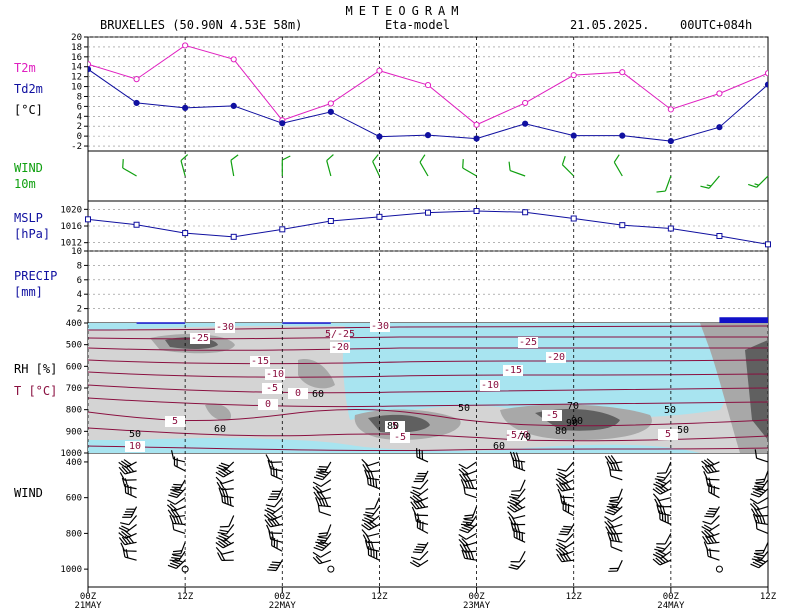  I want to click on temp-contour-label: -20, so click(340, 347).